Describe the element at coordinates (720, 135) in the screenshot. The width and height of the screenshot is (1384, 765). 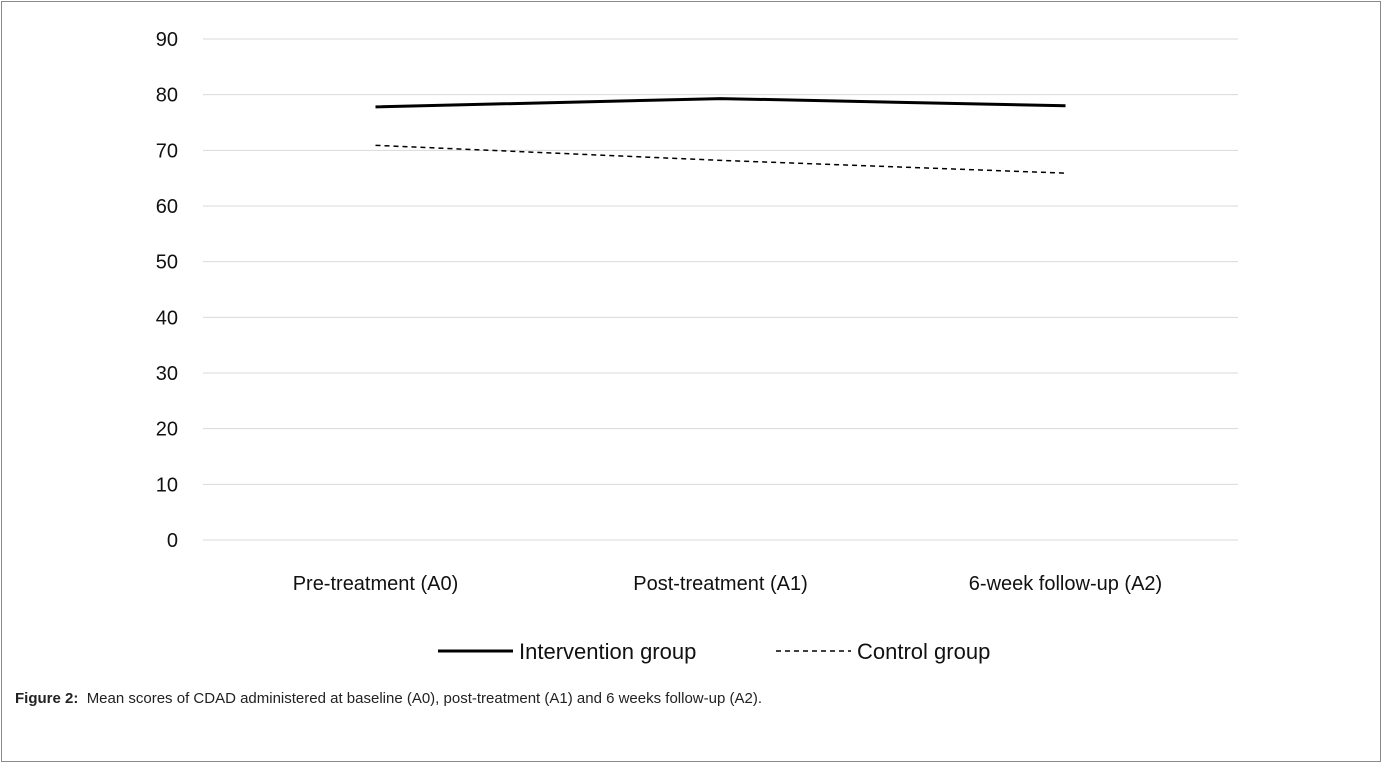
I see `series-lines` at that location.